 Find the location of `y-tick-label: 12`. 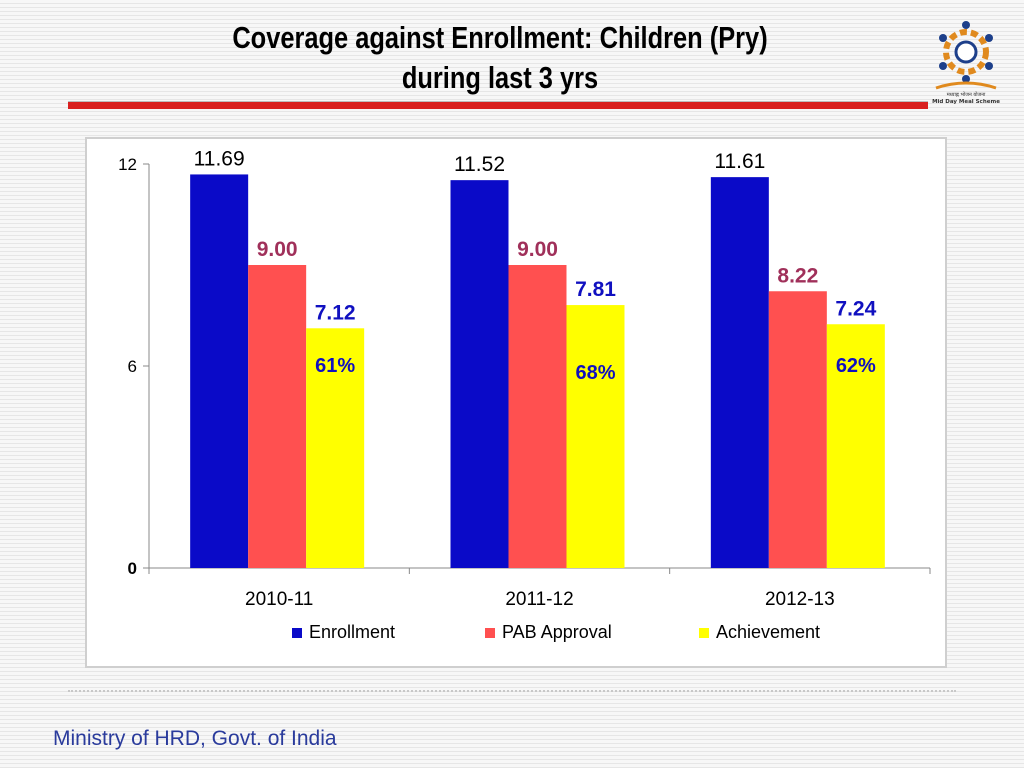

y-tick-label: 12 is located at coordinates (127, 164).